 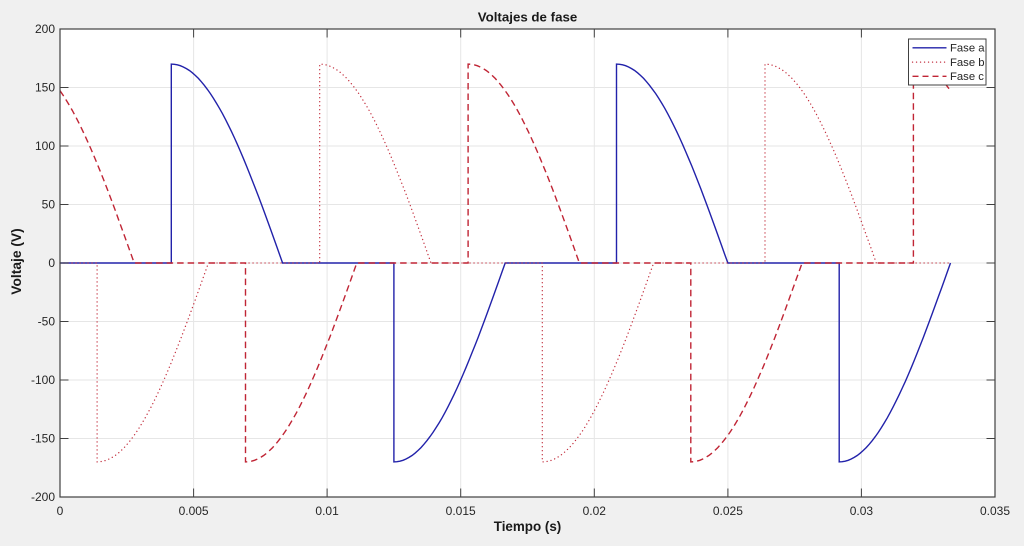 I want to click on svg-text: Voltaje (V), so click(x=16, y=261).